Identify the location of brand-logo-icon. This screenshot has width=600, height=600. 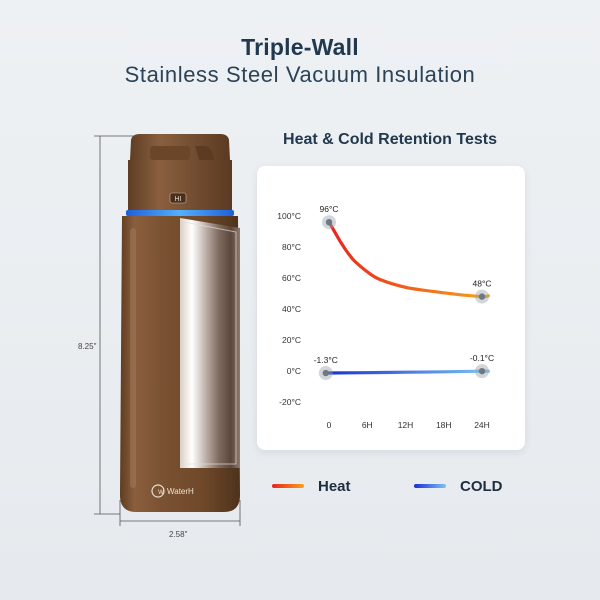
(158, 491).